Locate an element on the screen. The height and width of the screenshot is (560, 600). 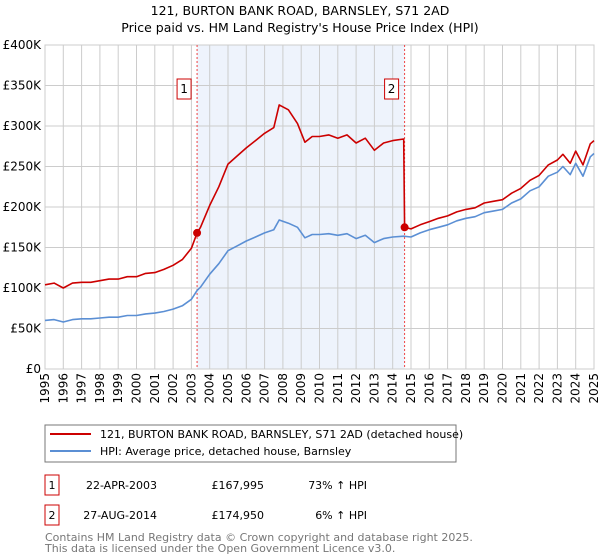
transaction-num: 2 is located at coordinates (52, 515).